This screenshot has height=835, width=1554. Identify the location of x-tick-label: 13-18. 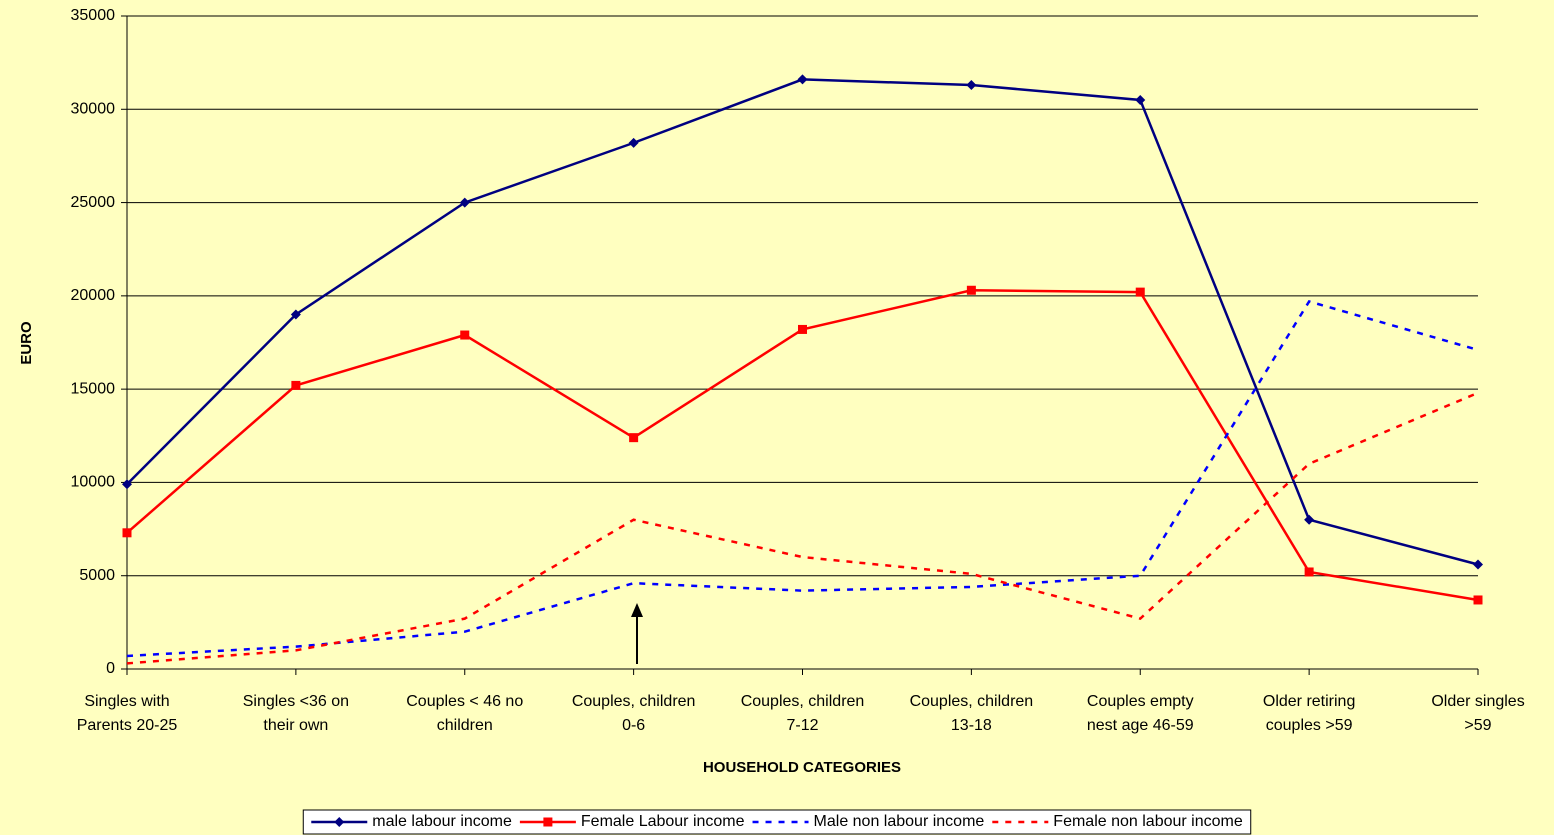
(971, 725).